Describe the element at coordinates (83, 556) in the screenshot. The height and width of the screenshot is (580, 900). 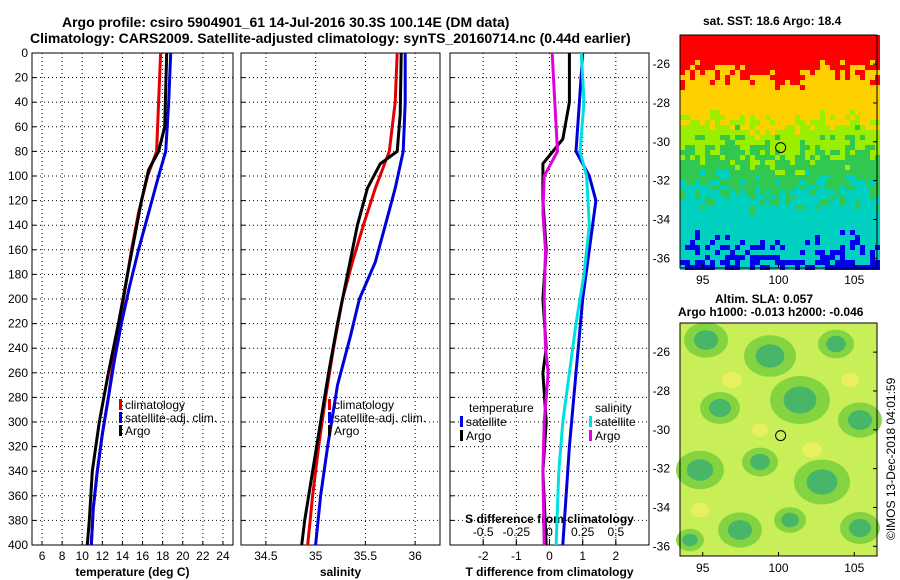
I see `x-tick-label: 10` at that location.